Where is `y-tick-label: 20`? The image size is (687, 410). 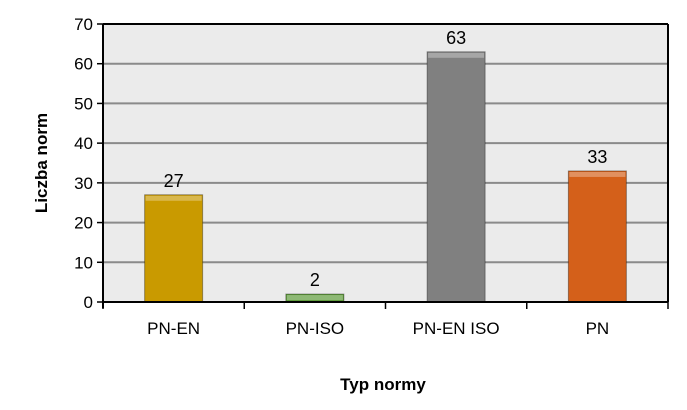
y-tick-label: 20 is located at coordinates (83, 223).